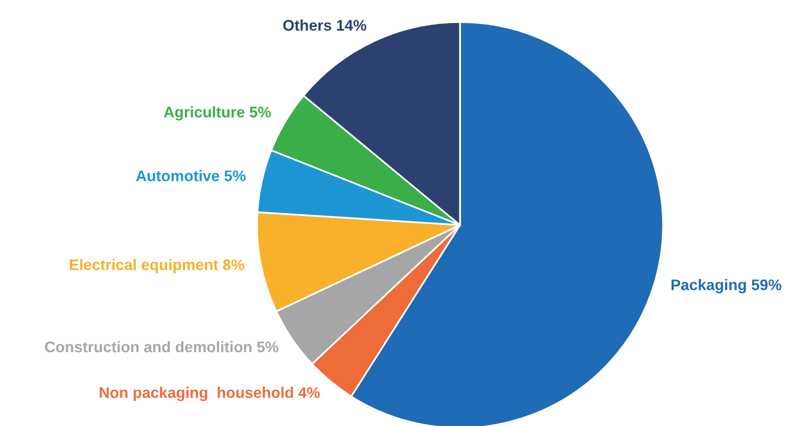  I want to click on slice-label: Electrical equipment 8%, so click(157, 266).